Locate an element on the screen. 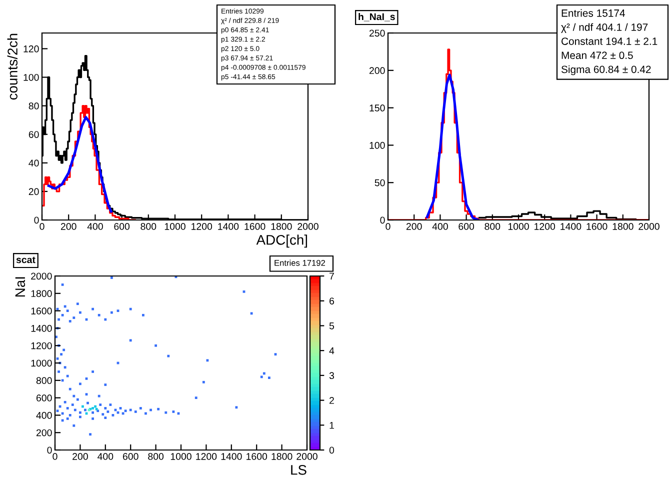 This screenshot has width=672, height=482. y-tick-label: 400 is located at coordinates (44, 415).